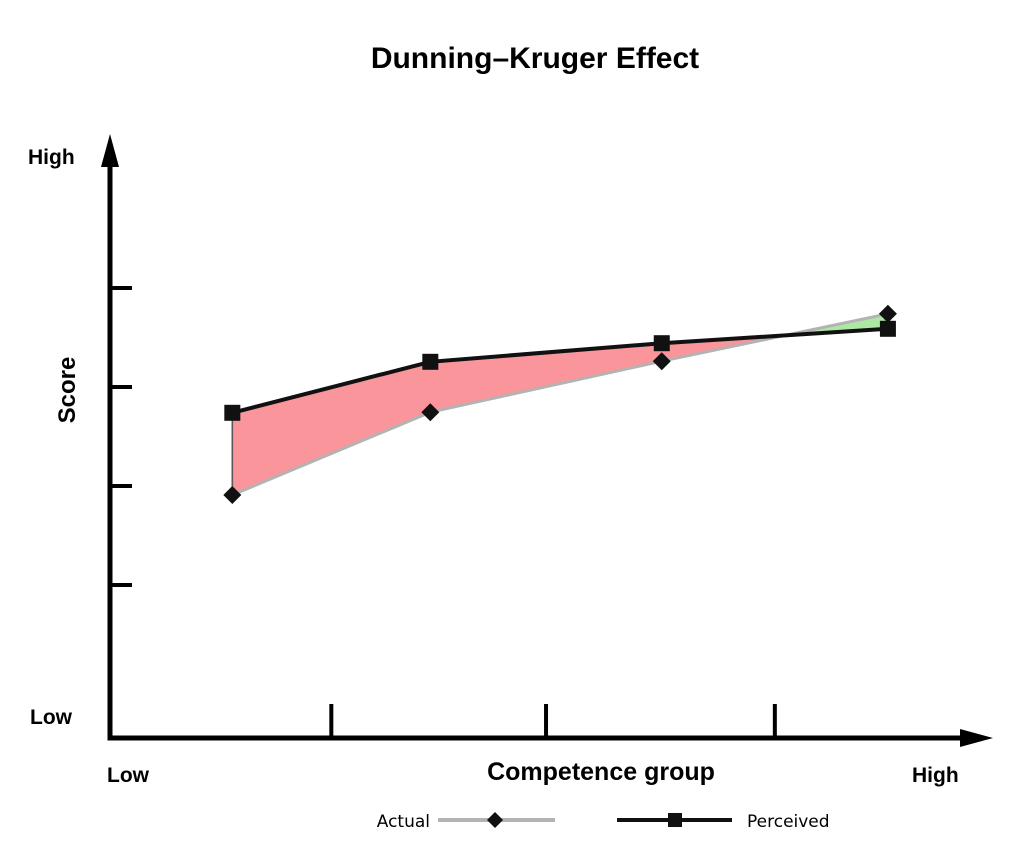 The image size is (1024, 852). What do you see at coordinates (560, 370) in the screenshot?
I see `perceived-line` at bounding box center [560, 370].